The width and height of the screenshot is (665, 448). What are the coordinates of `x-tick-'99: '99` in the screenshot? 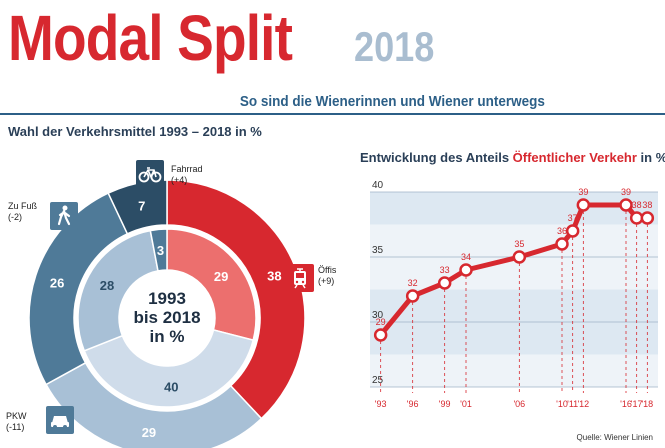 It's located at (445, 404).